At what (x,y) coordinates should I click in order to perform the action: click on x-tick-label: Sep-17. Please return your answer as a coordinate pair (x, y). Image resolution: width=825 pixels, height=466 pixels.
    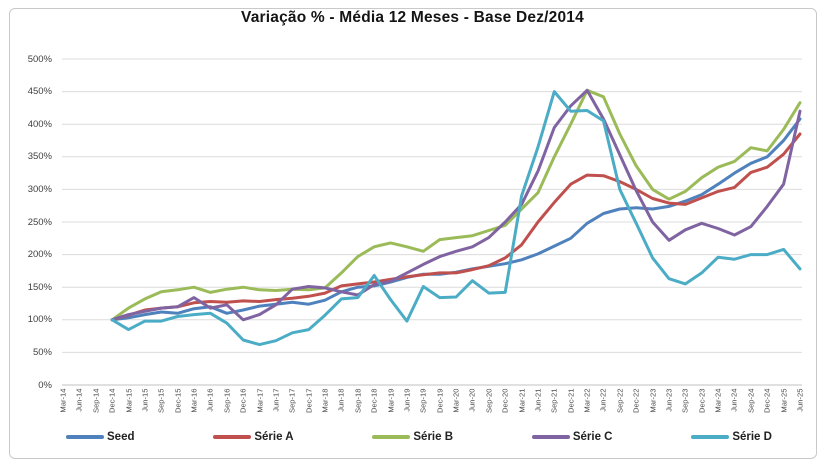
    Looking at the image, I should click on (292, 401).